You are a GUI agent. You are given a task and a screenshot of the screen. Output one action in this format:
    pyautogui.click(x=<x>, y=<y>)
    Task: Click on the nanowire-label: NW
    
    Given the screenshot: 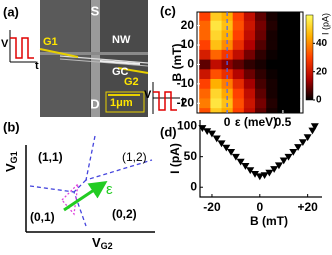 What is the action you would take?
    pyautogui.click(x=121, y=40)
    